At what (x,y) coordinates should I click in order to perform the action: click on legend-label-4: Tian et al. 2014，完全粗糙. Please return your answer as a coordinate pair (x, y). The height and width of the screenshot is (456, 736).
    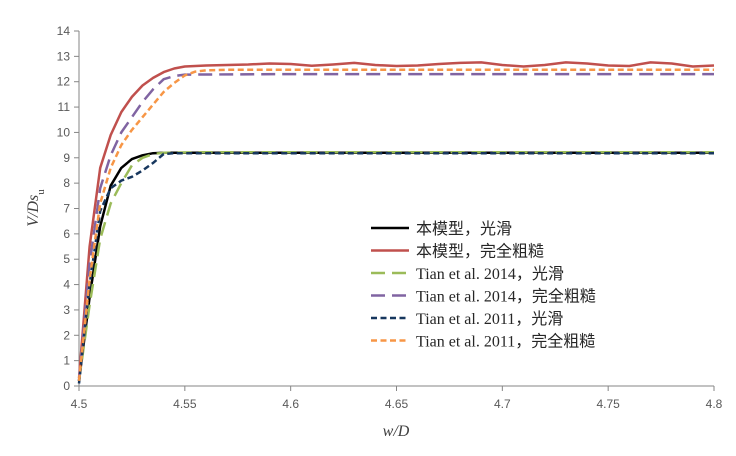
    Looking at the image, I should click on (506, 297).